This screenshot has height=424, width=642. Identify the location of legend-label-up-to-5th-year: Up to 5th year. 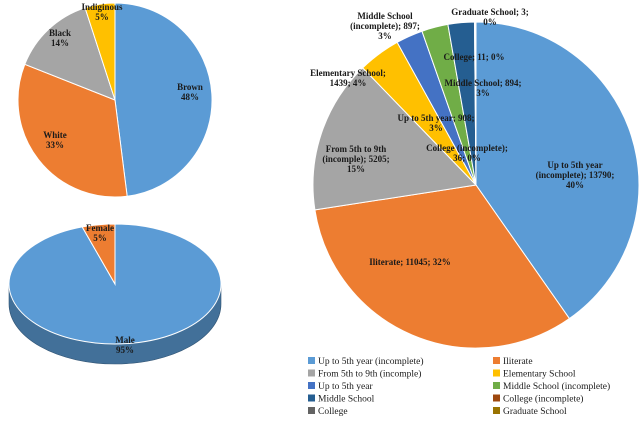
(345, 387).